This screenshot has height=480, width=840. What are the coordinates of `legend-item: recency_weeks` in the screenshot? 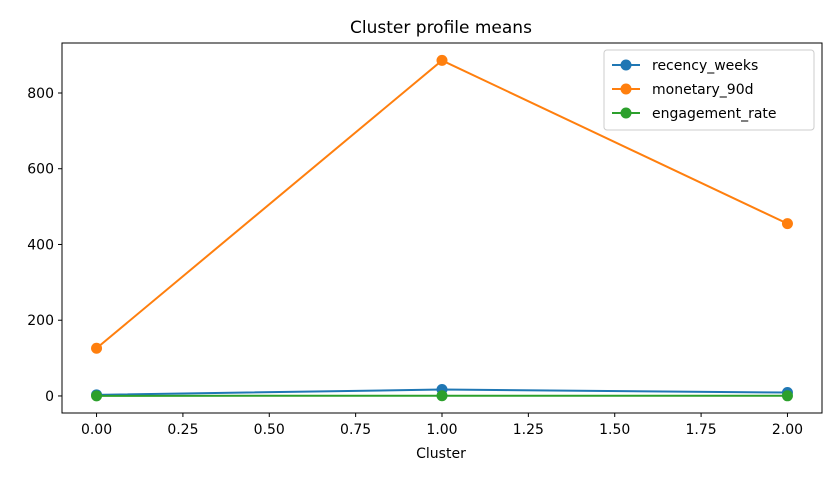 It's located at (685, 66).